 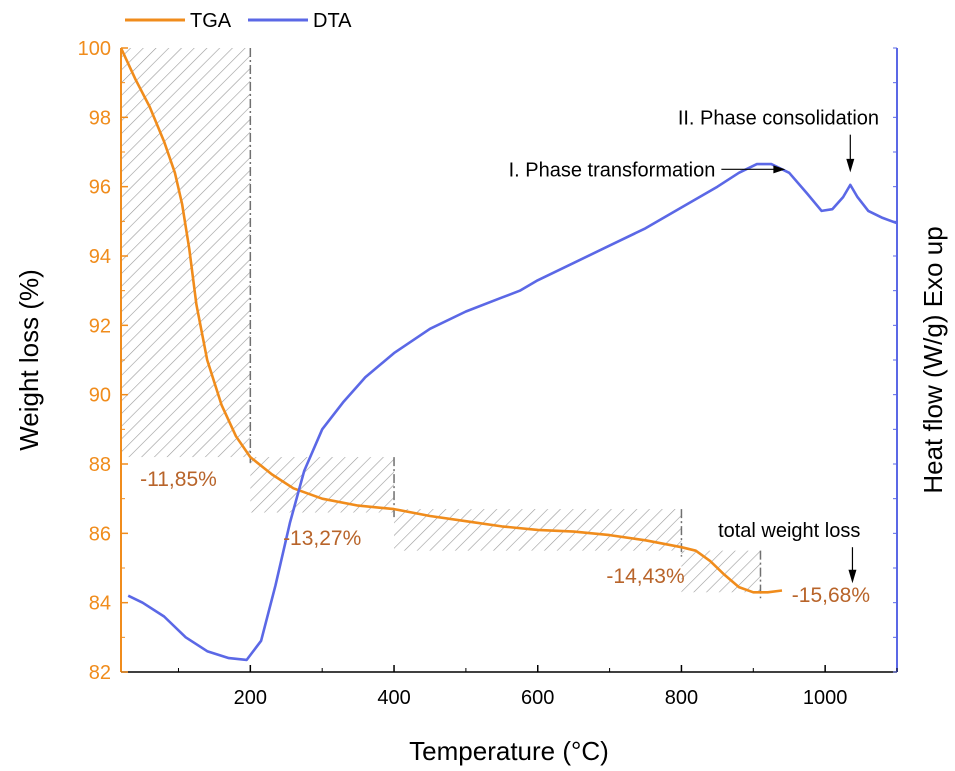 I want to click on y-tick-label-5: 90, so click(x=100, y=396).